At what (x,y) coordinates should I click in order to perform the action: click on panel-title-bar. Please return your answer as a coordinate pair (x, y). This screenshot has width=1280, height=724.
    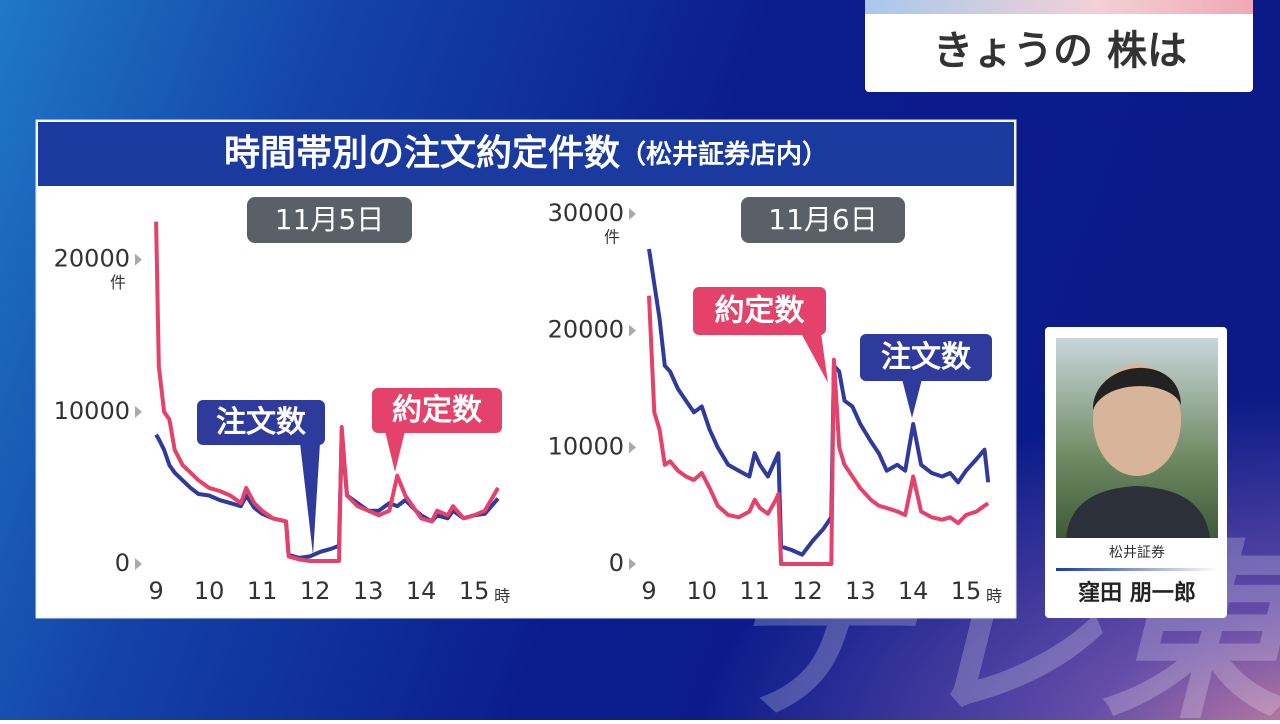
    Looking at the image, I should click on (526, 154).